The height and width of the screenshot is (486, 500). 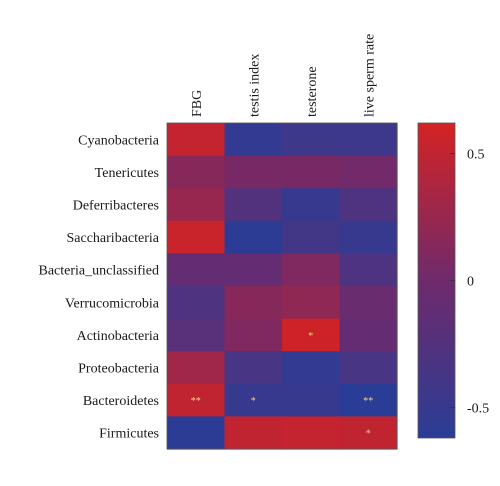 What do you see at coordinates (312, 91) in the screenshot?
I see `column-label: testerone` at bounding box center [312, 91].